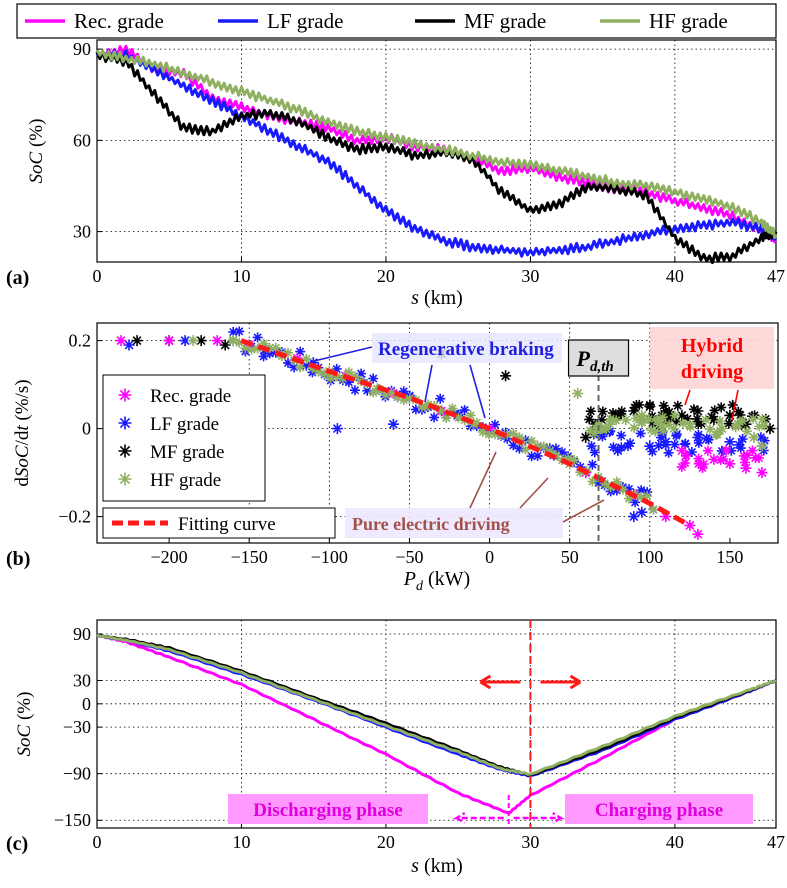 The height and width of the screenshot is (888, 787). Describe the element at coordinates (125, 479) in the screenshot. I see `legend-swatch-hf-grade` at that location.